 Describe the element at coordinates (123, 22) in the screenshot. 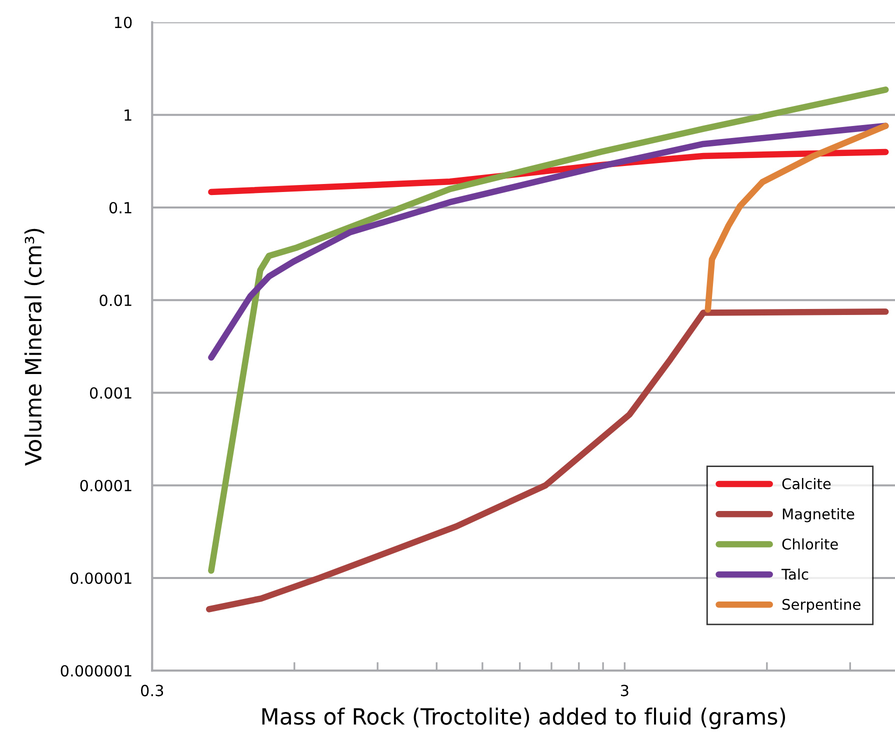

I see `y-tick-label: 10` at that location.